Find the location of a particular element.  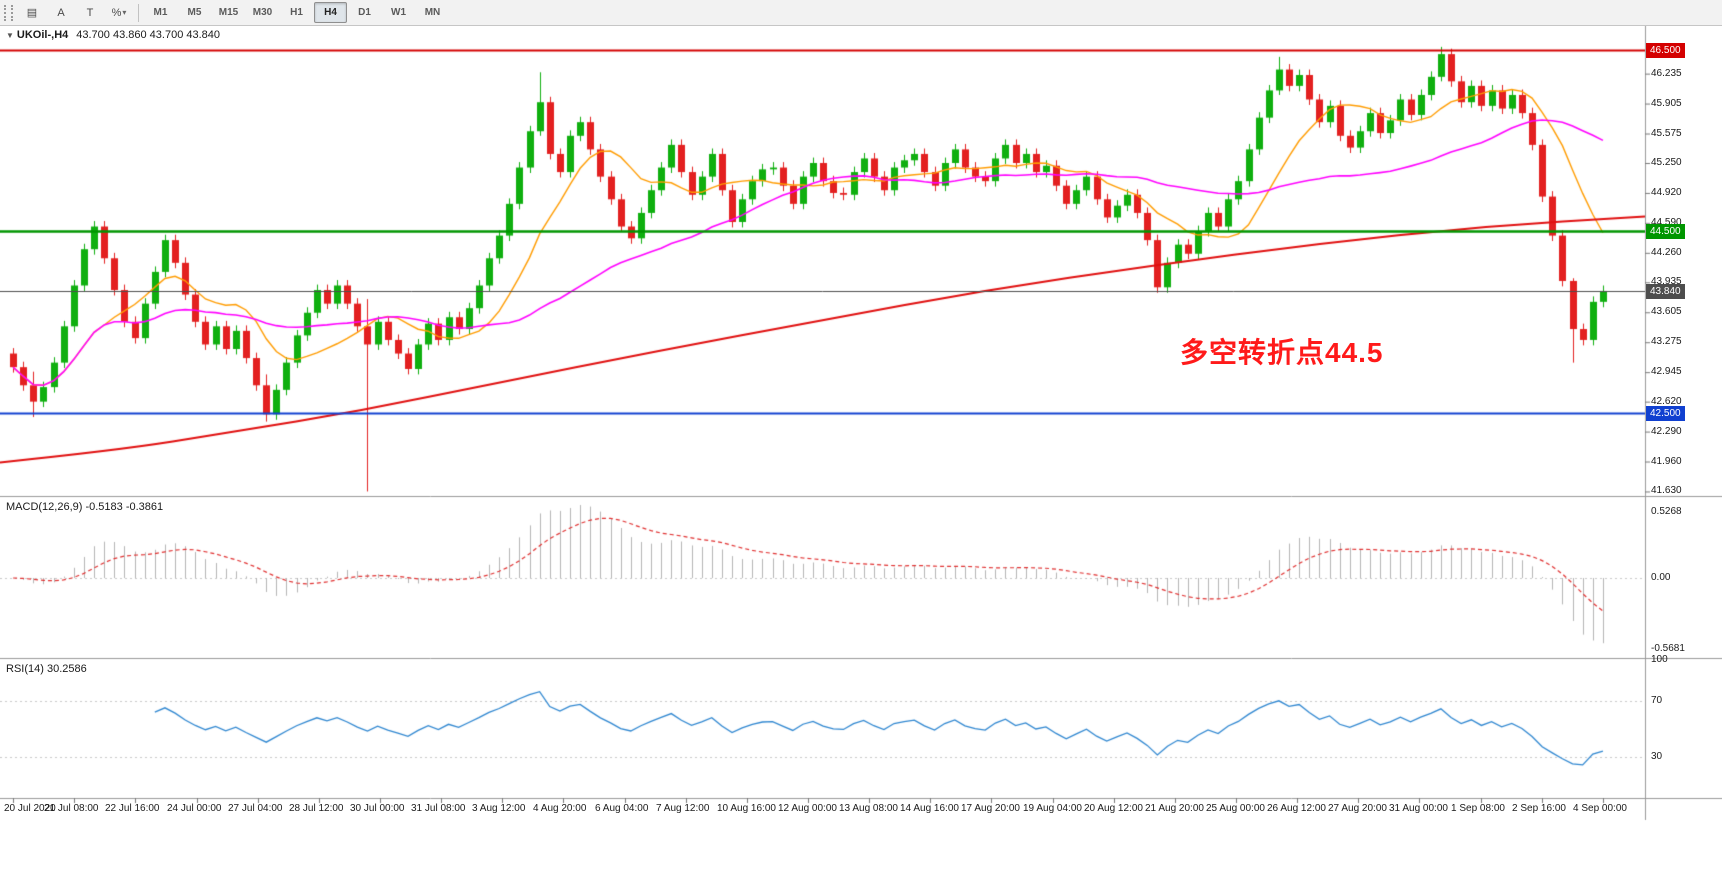

tf-button-m1: M1 is located at coordinates (160, 12).